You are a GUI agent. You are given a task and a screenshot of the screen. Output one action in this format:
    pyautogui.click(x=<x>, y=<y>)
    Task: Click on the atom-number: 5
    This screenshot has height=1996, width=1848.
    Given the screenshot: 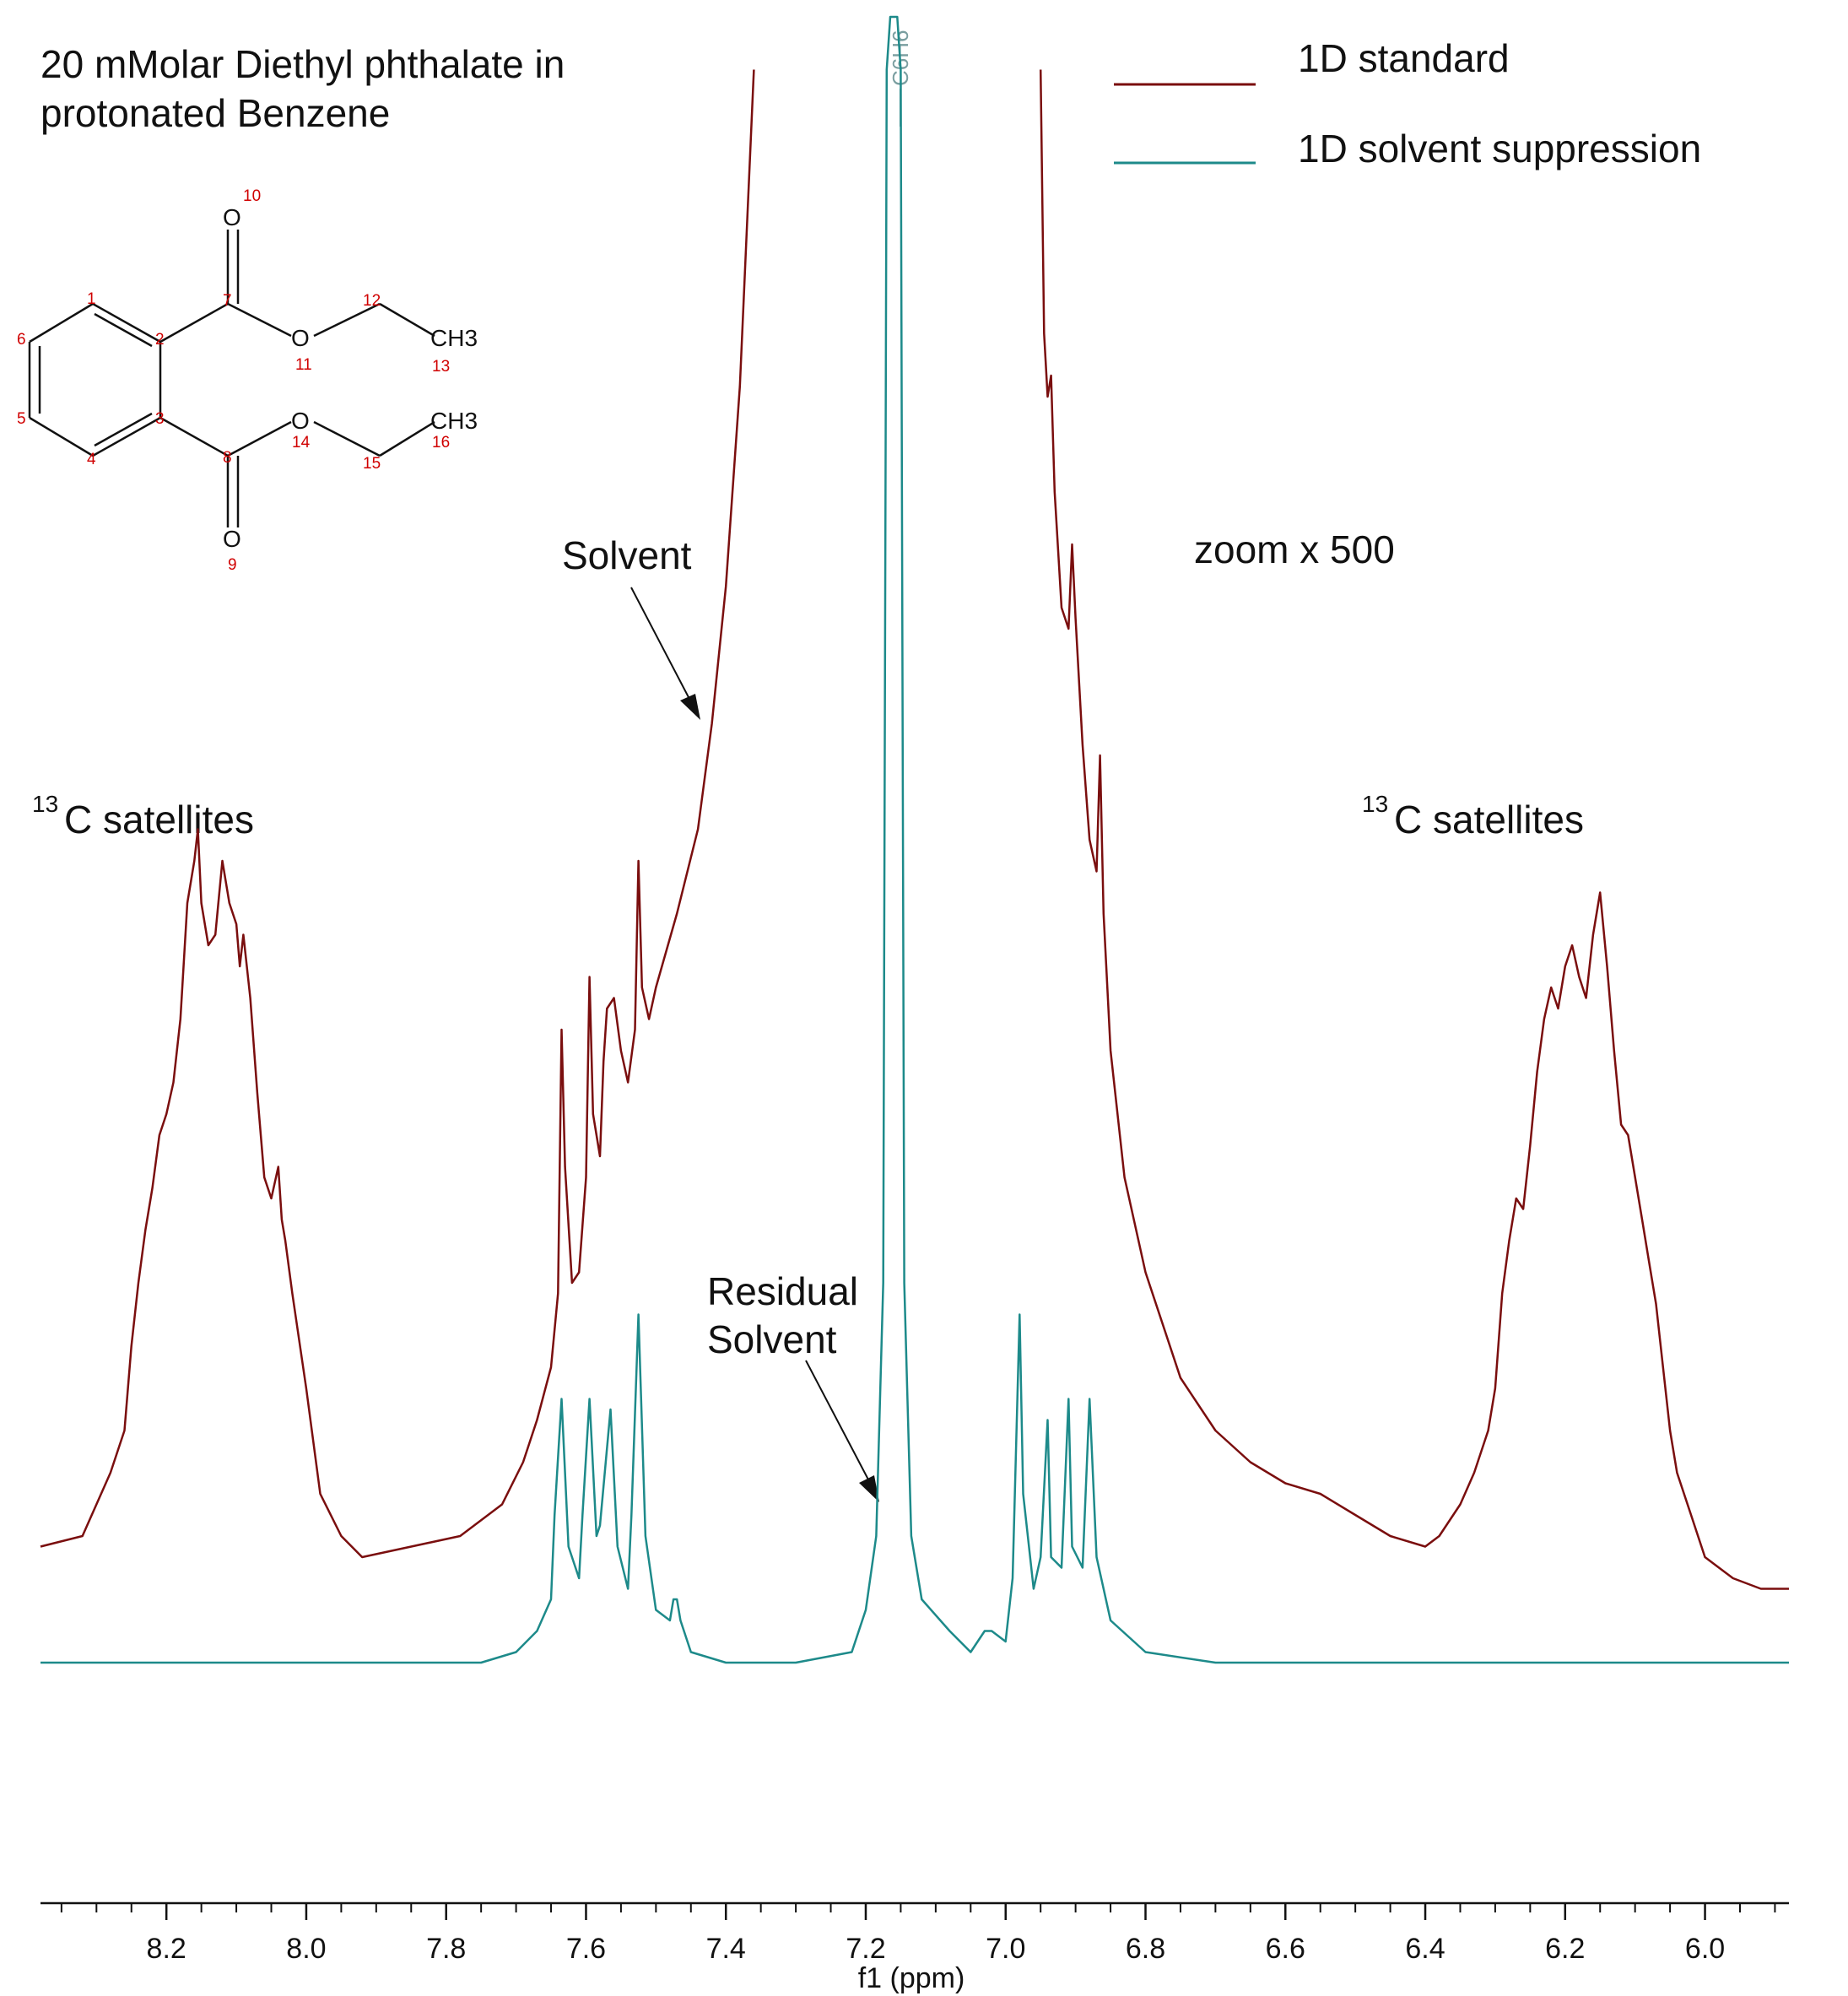 What is the action you would take?
    pyautogui.click(x=21, y=419)
    